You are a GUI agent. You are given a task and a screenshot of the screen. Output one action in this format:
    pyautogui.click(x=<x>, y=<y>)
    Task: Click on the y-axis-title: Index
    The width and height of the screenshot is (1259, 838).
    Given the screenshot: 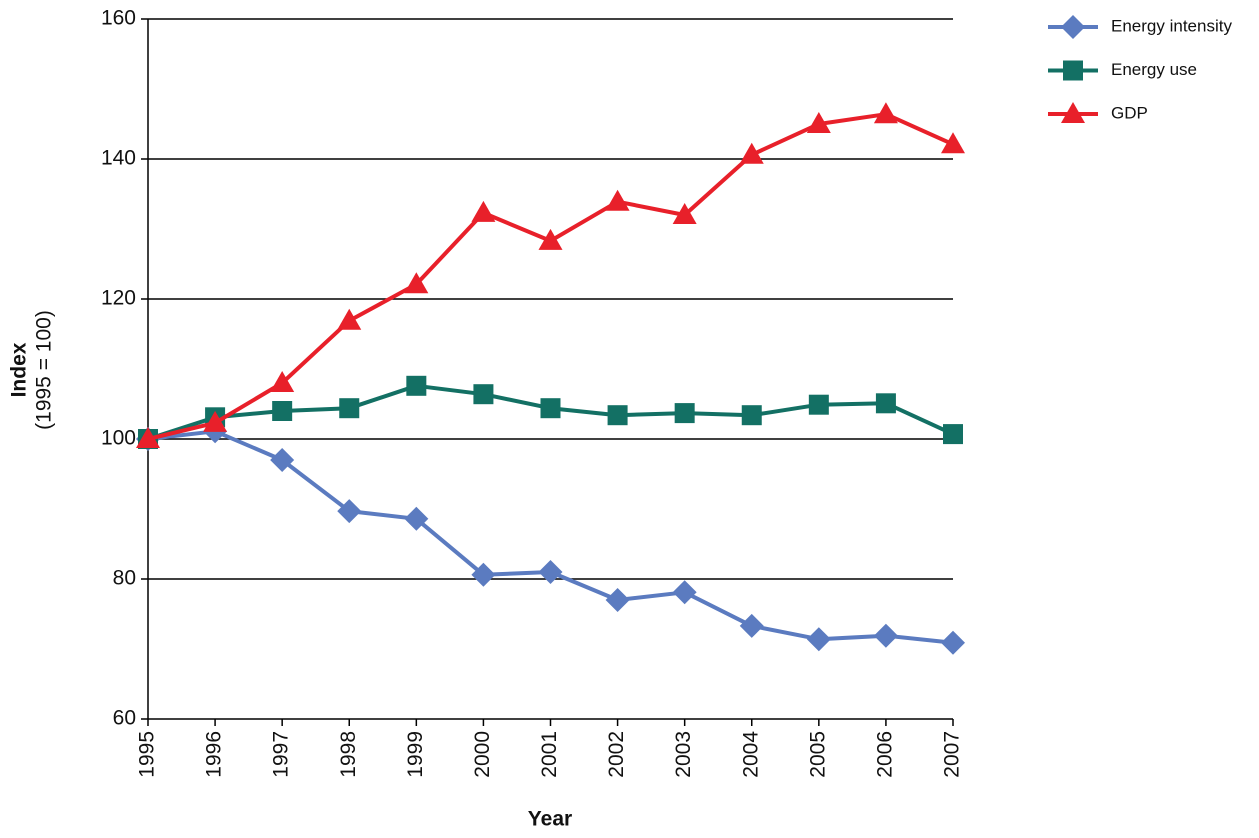 What is the action you would take?
    pyautogui.click(x=19, y=369)
    